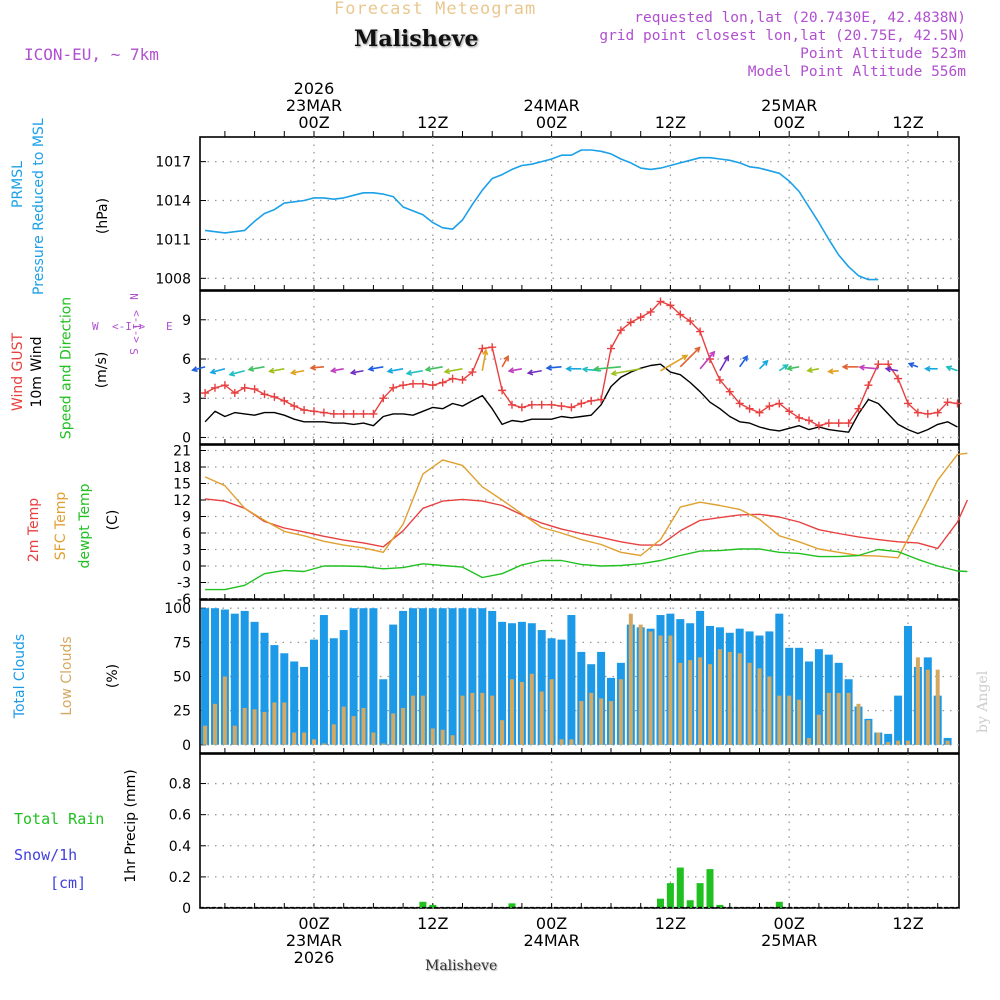  What do you see at coordinates (461, 966) in the screenshot?
I see `footer-location: Malisheve` at bounding box center [461, 966].